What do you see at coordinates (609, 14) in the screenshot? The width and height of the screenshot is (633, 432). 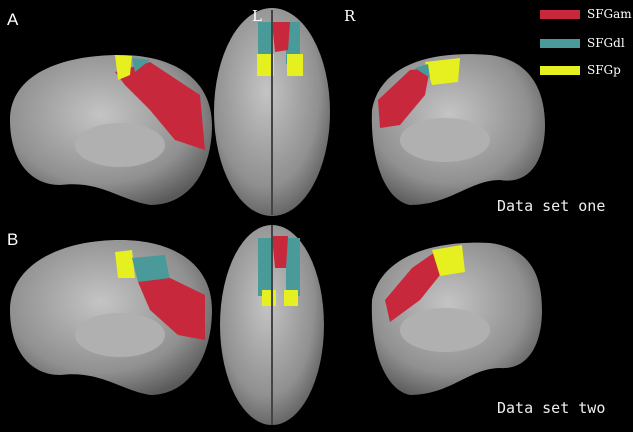 I see `legend-label: SFGam` at bounding box center [609, 14].